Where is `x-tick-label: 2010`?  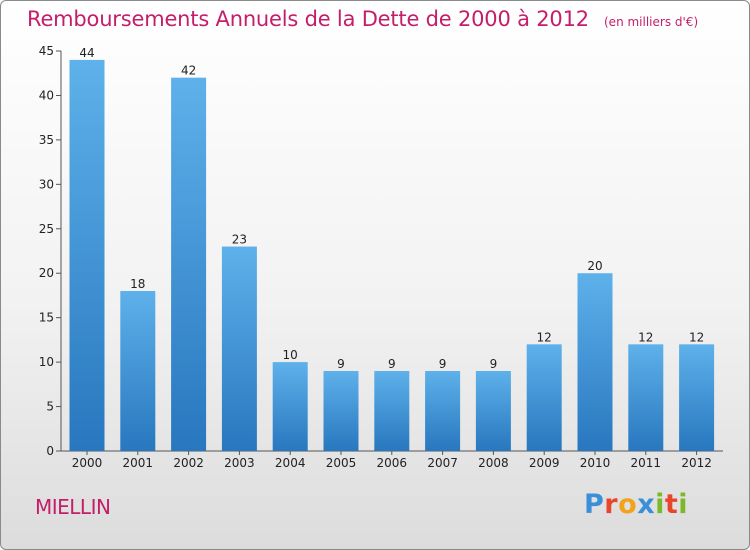 x-tick-label: 2010 is located at coordinates (595, 463).